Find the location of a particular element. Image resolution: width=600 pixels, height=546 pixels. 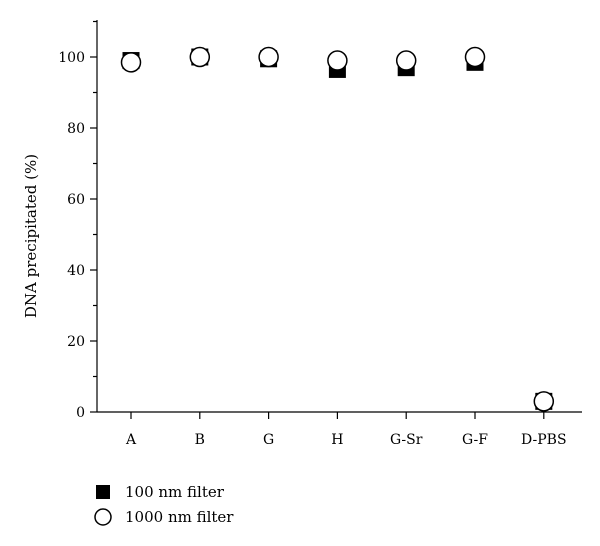

x-tick-label: H is located at coordinates (337, 440).